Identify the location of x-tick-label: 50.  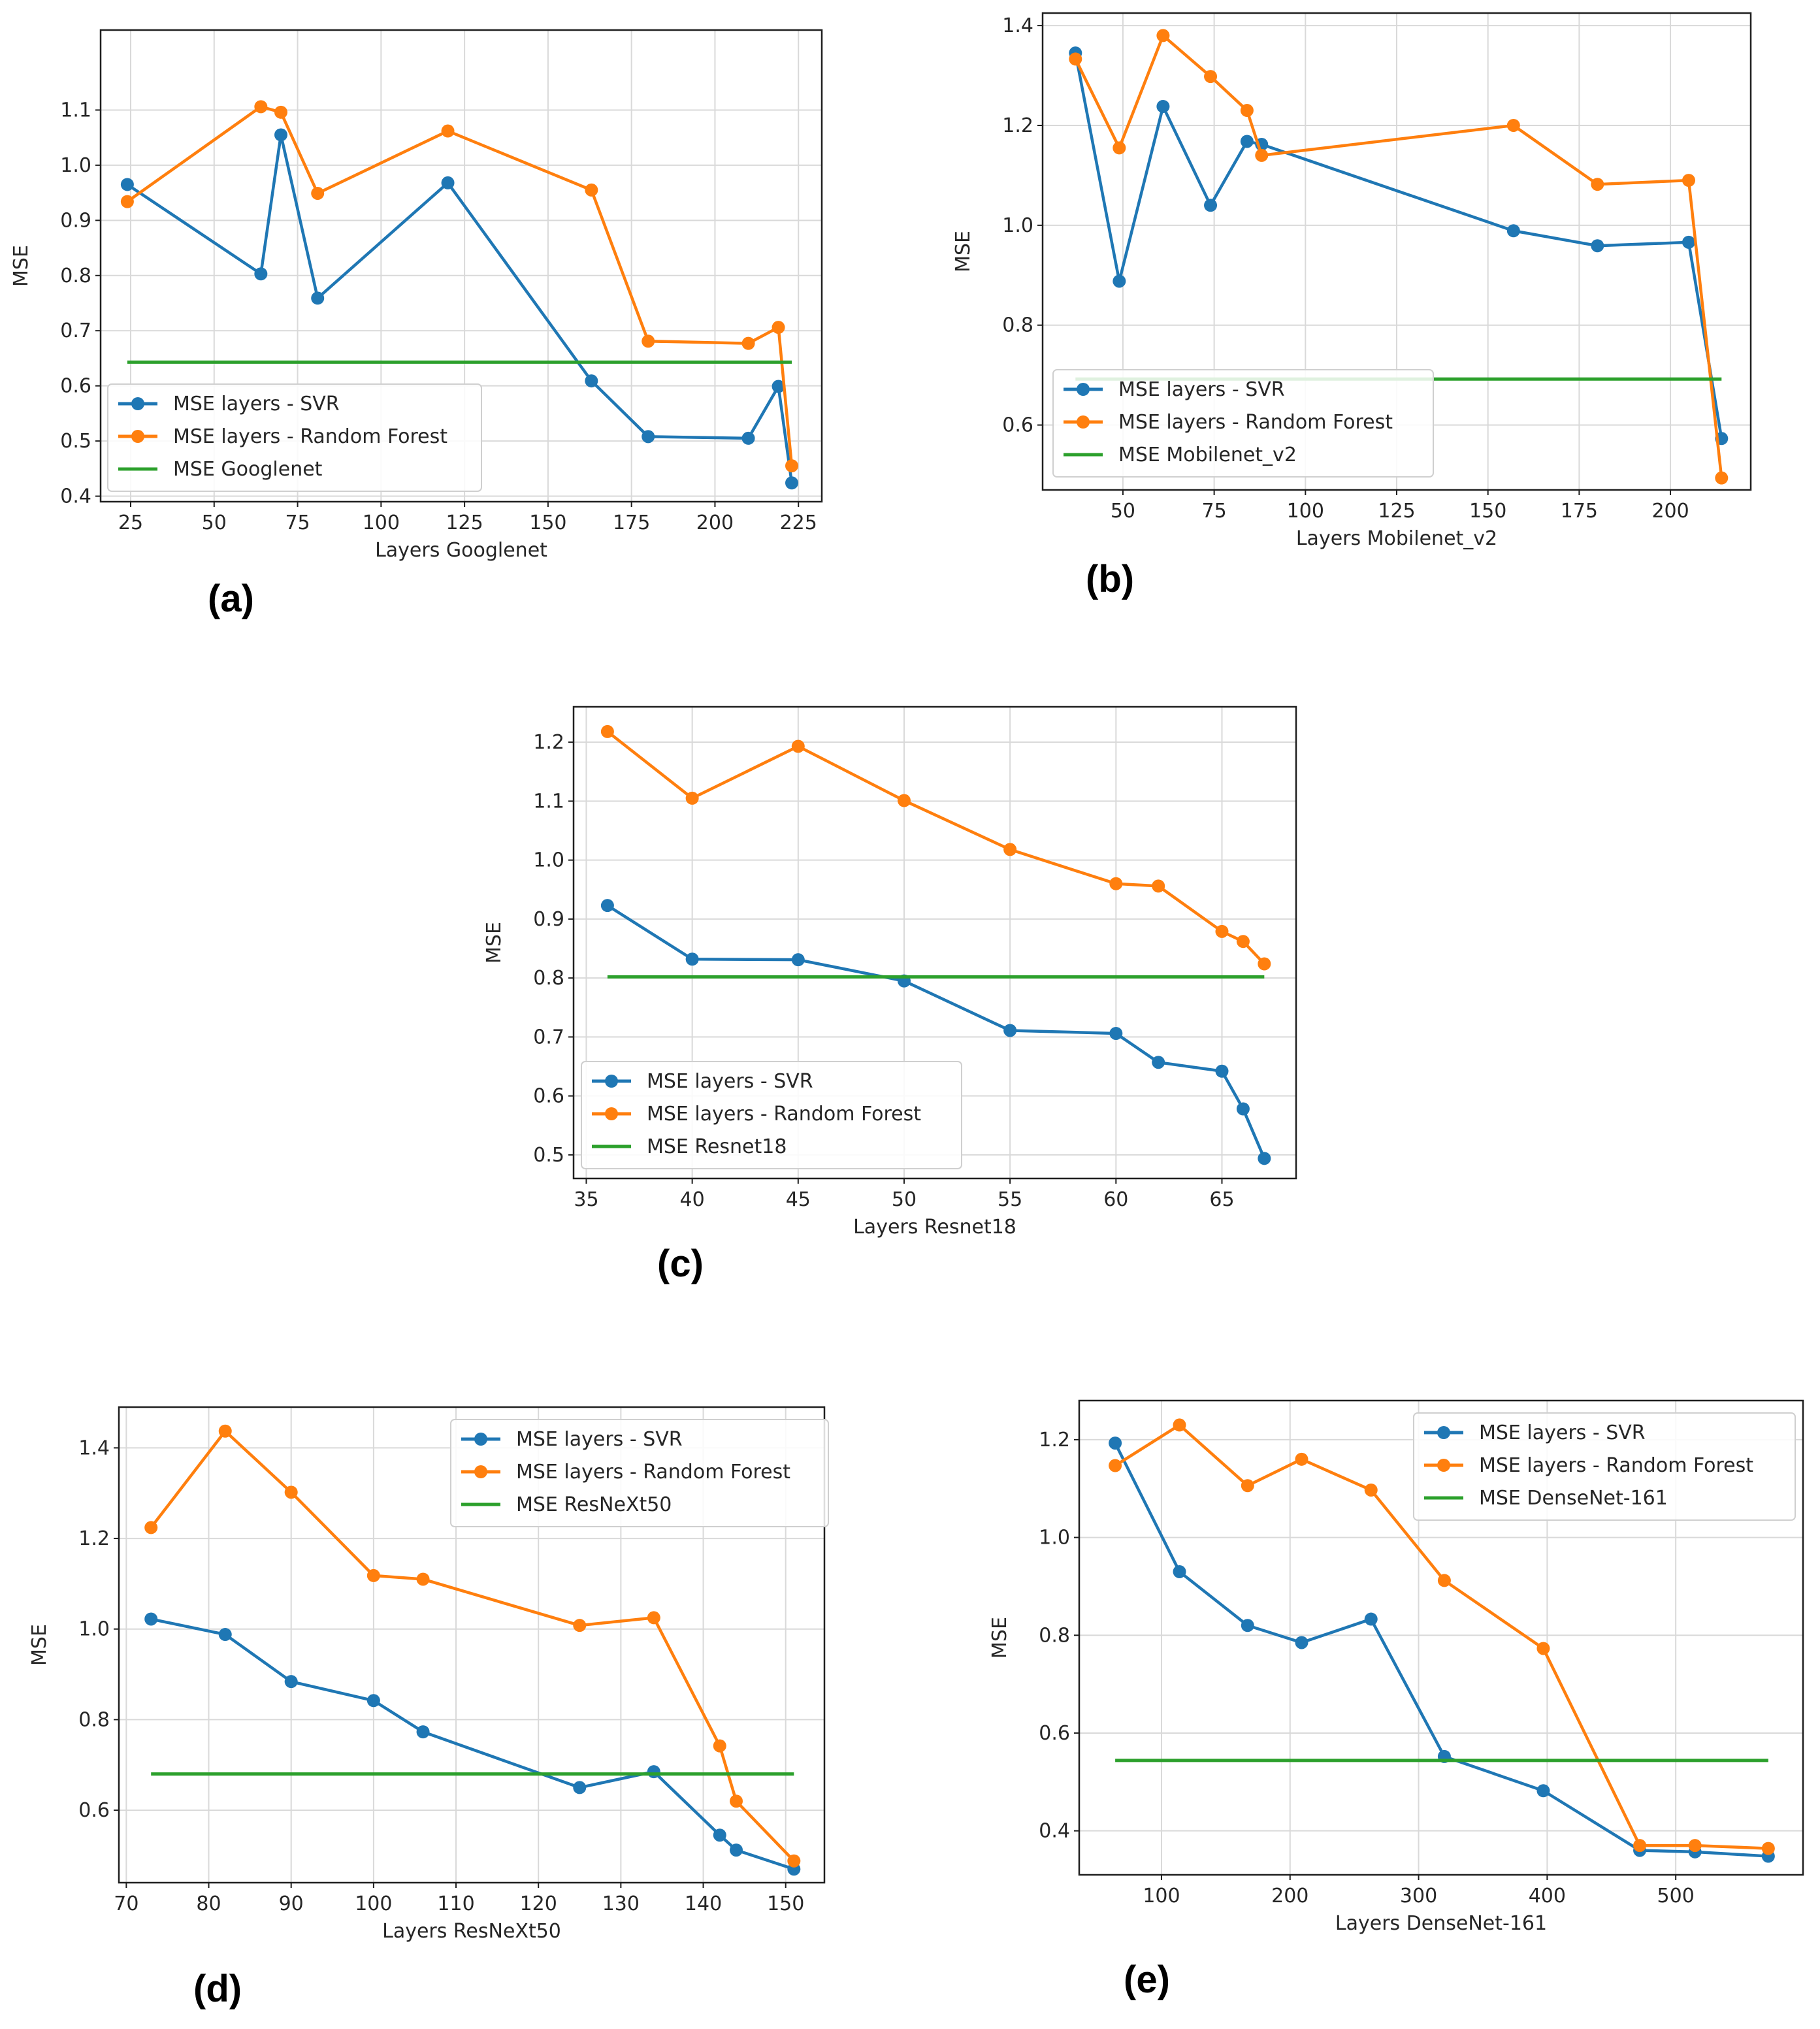
(904, 1199).